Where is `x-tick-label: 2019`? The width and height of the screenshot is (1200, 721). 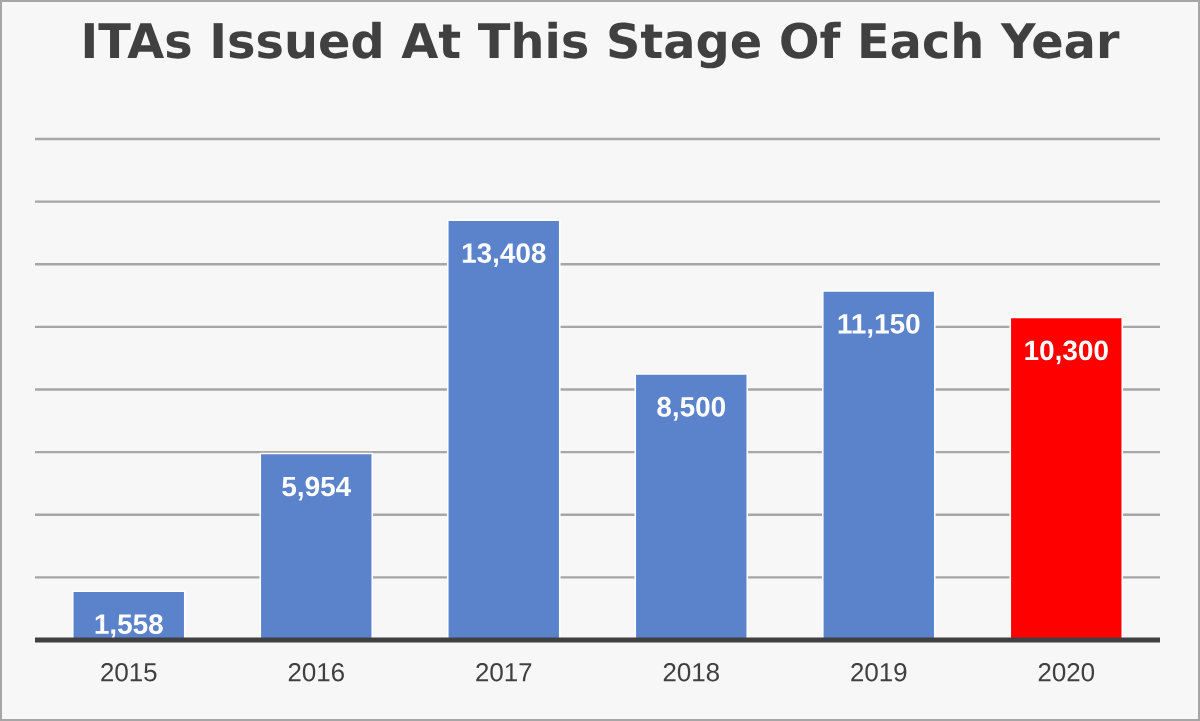 x-tick-label: 2019 is located at coordinates (879, 672).